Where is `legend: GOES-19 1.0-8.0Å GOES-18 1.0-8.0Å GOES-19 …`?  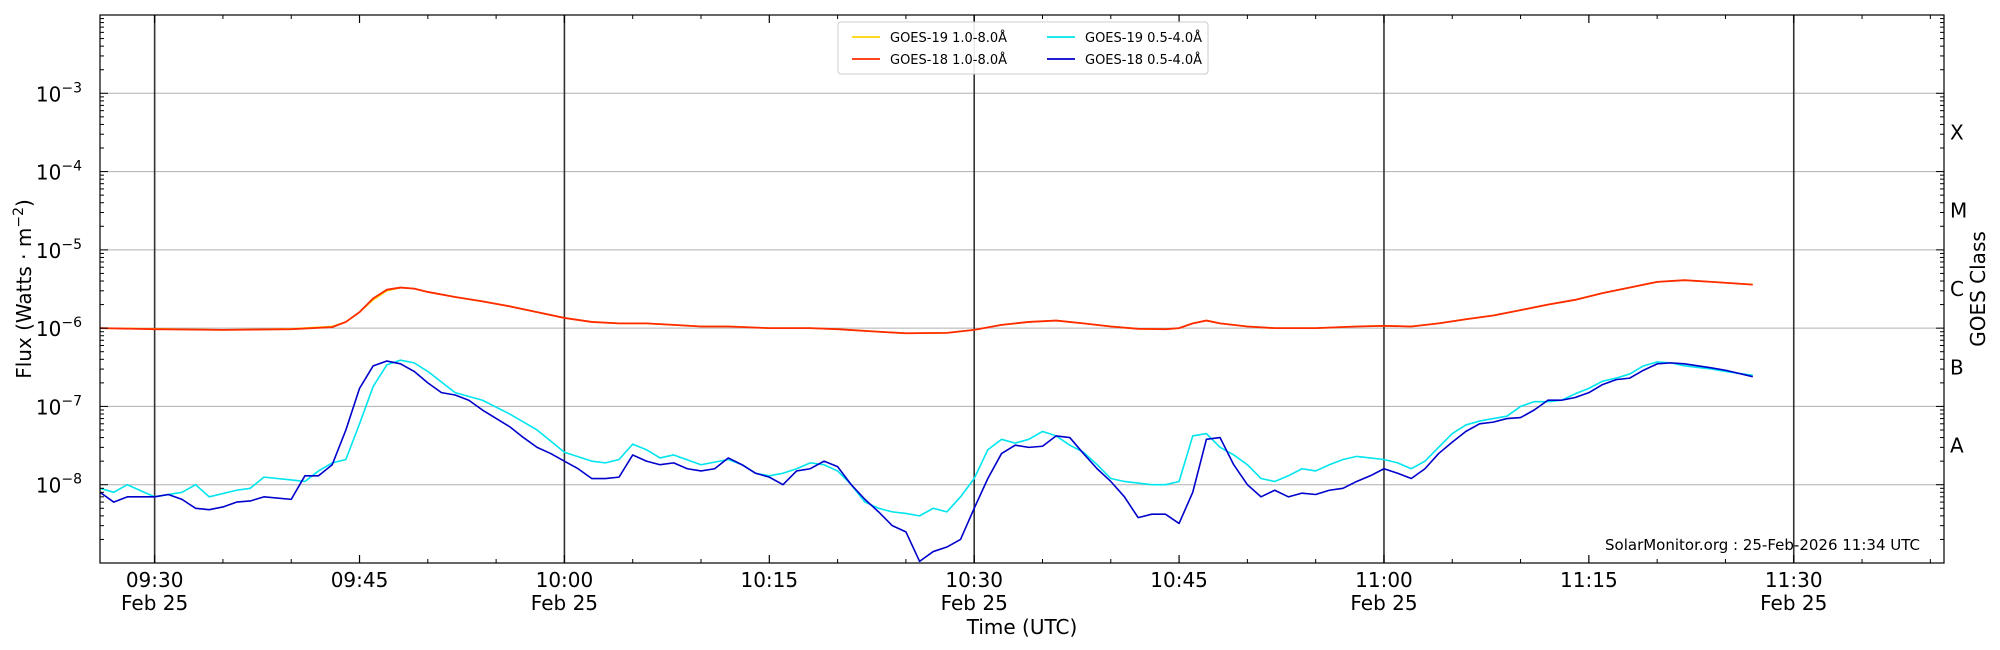
legend: GOES-19 1.0-8.0Å GOES-18 1.0-8.0Å GOES-19 … is located at coordinates (1023, 48).